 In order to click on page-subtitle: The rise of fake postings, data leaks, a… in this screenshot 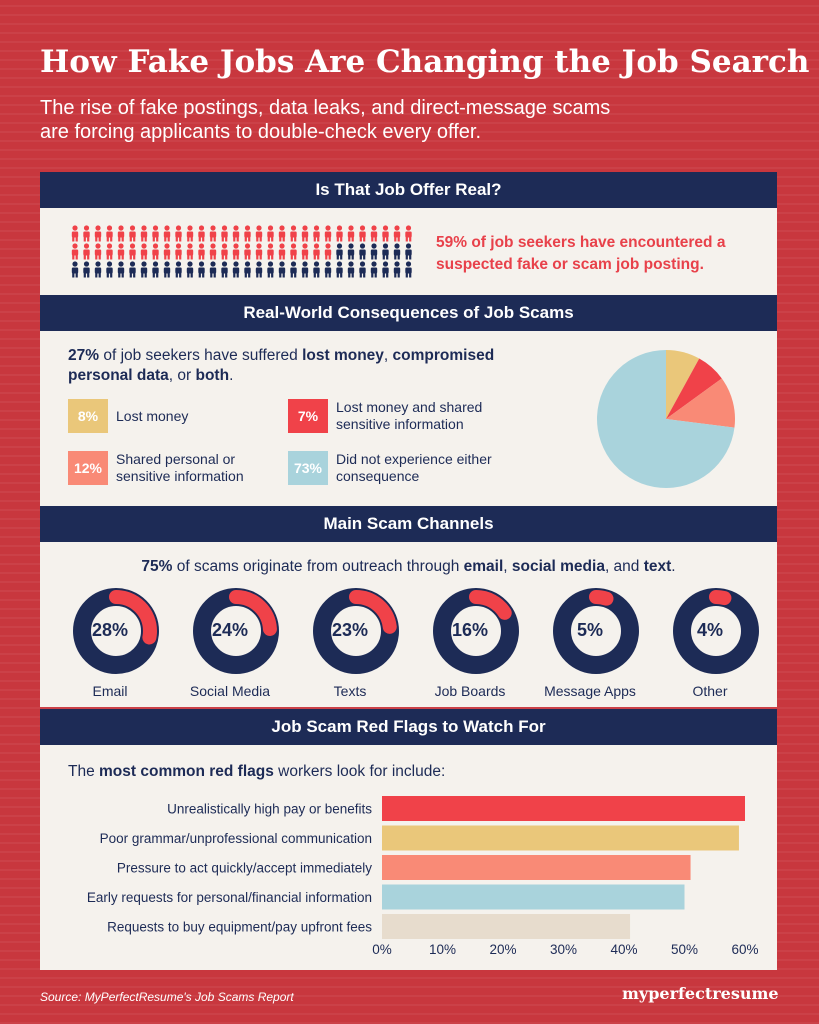, I will do `click(420, 120)`.